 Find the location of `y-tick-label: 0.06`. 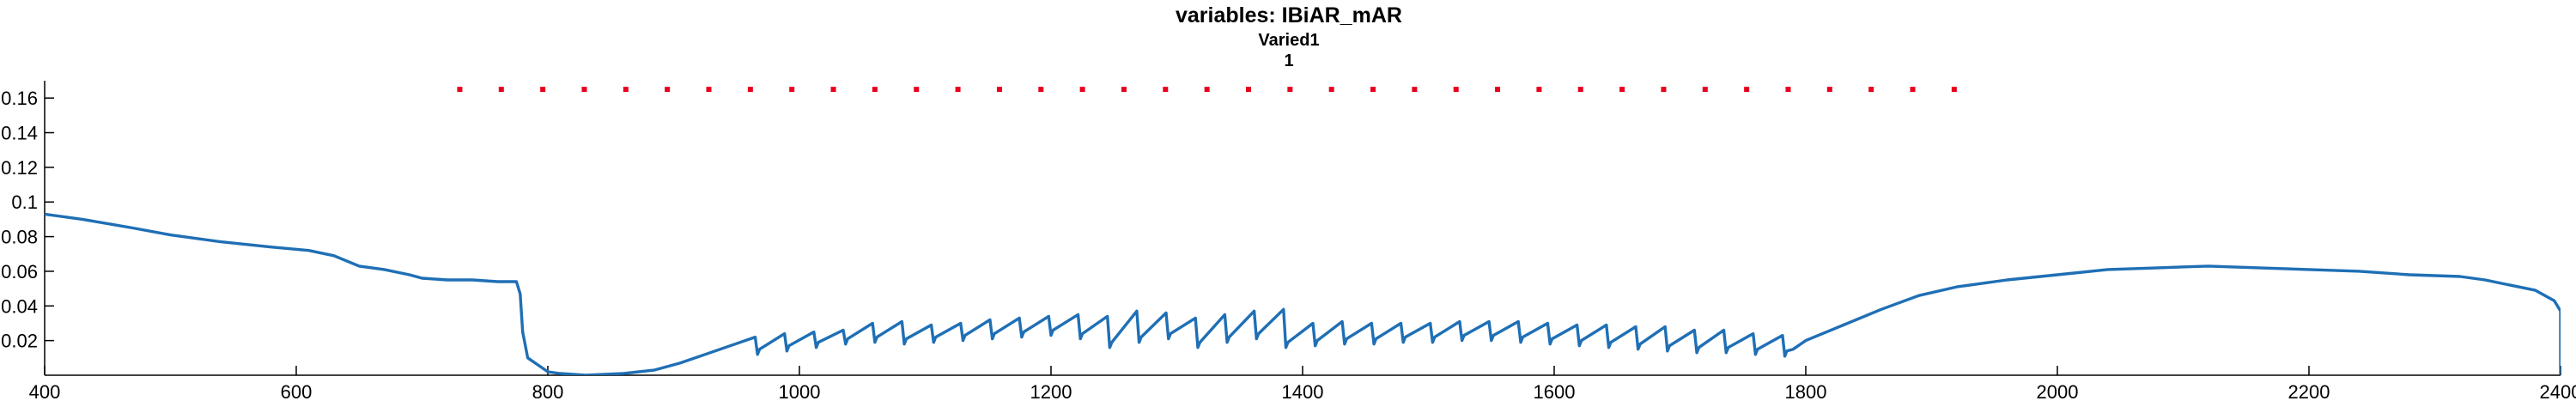

y-tick-label: 0.06 is located at coordinates (19, 271).